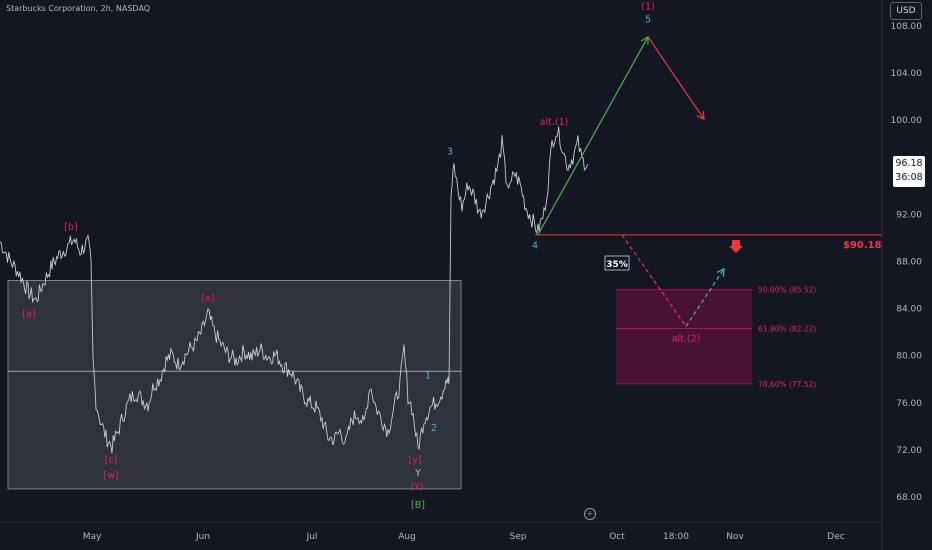  What do you see at coordinates (654, 280) in the screenshot?
I see `alt-projection-down` at bounding box center [654, 280].